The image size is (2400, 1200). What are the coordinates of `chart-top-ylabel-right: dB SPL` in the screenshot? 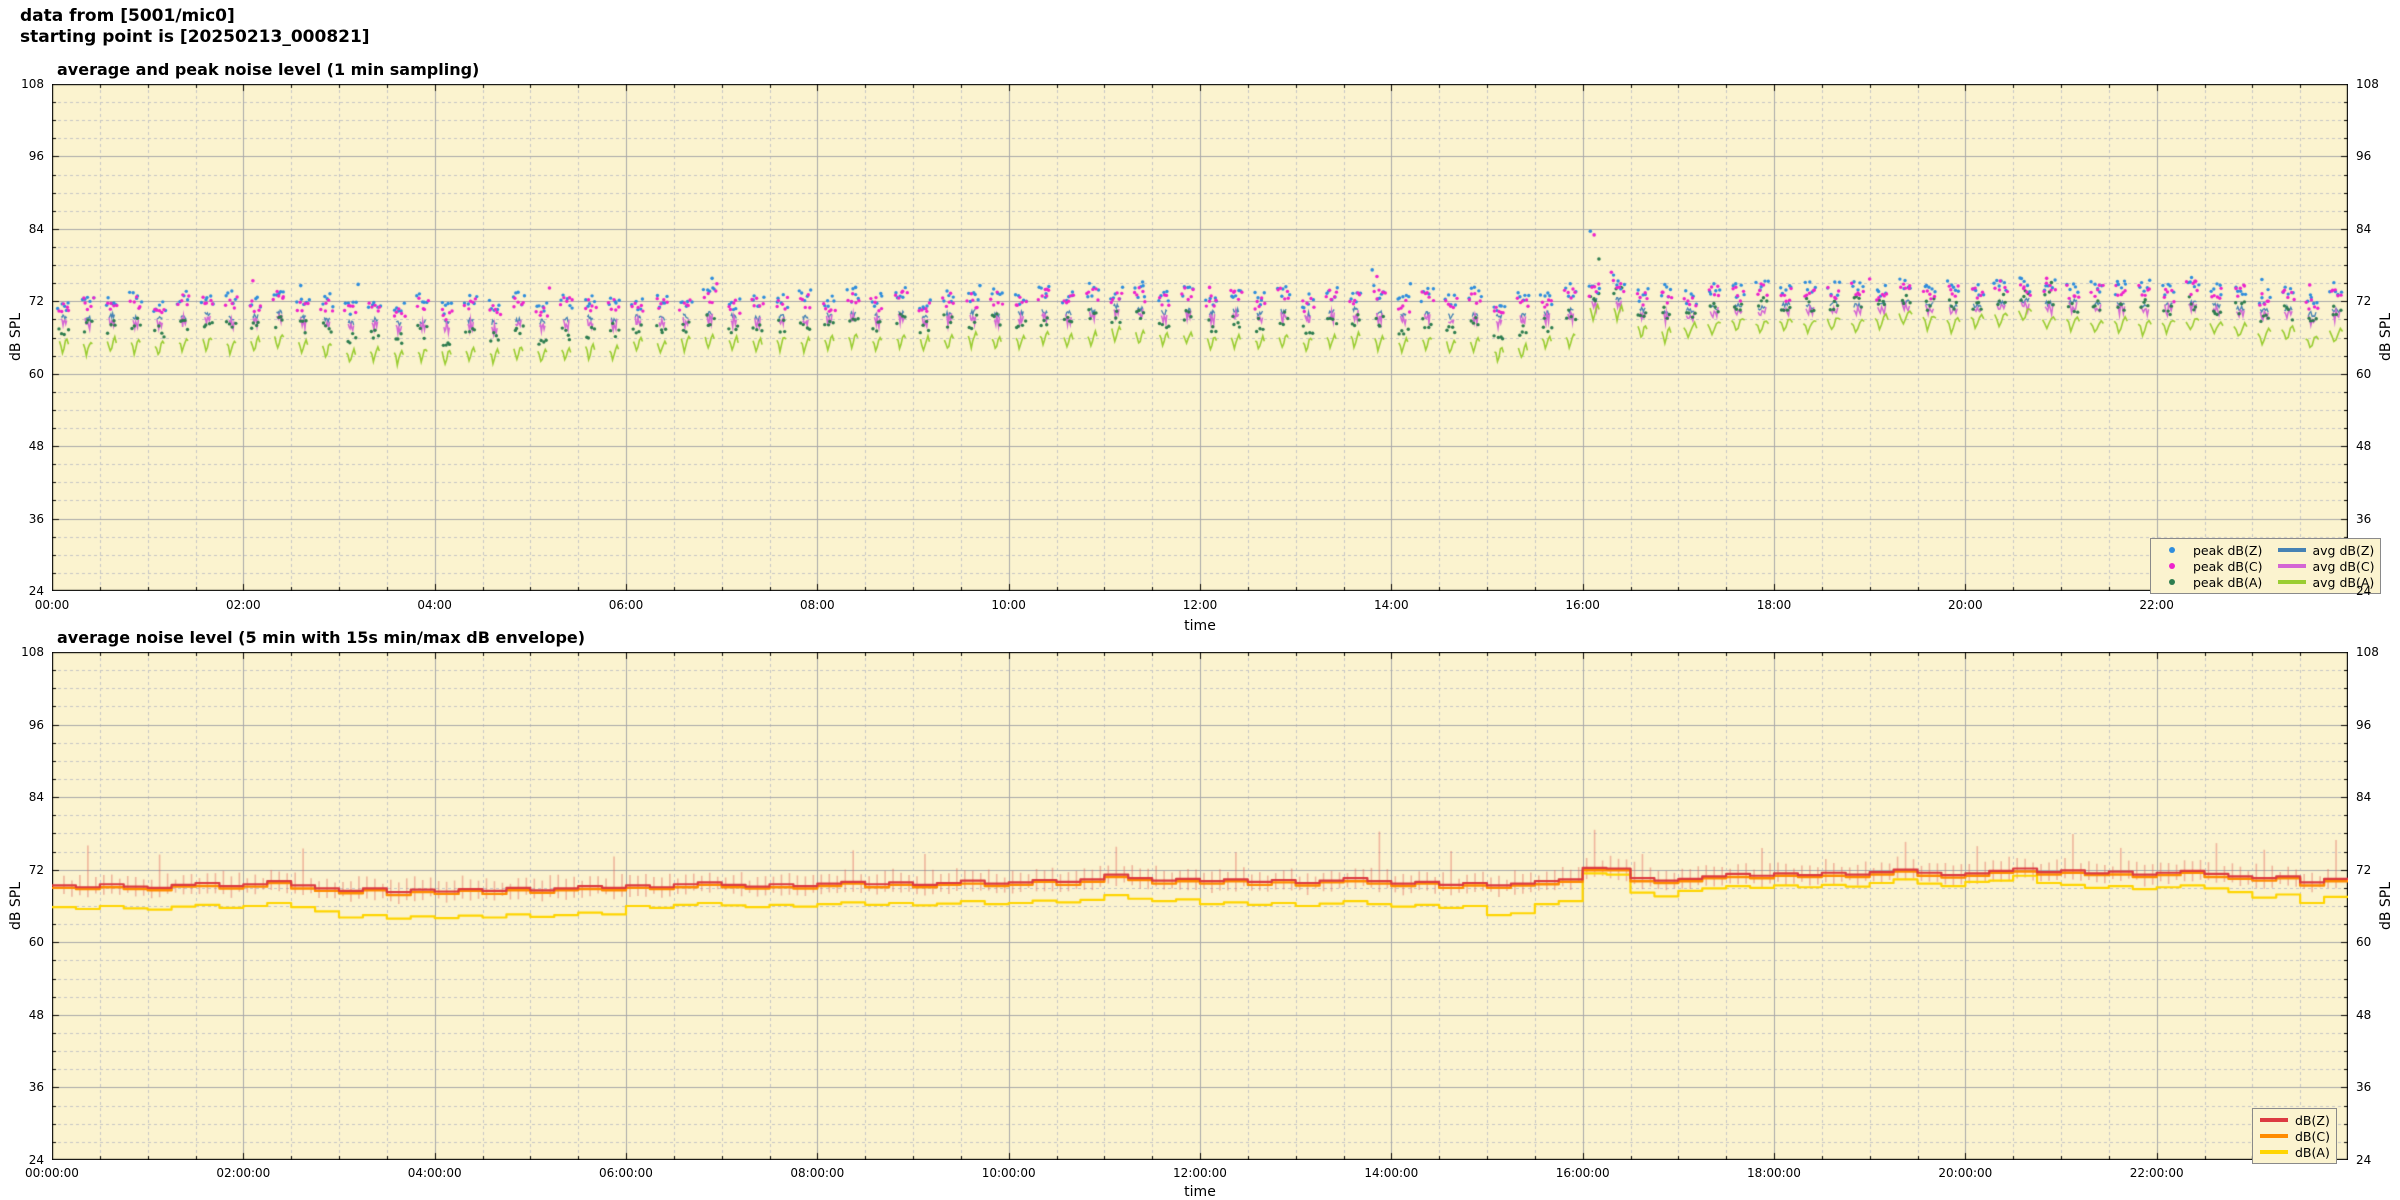 It's located at (2386, 337).